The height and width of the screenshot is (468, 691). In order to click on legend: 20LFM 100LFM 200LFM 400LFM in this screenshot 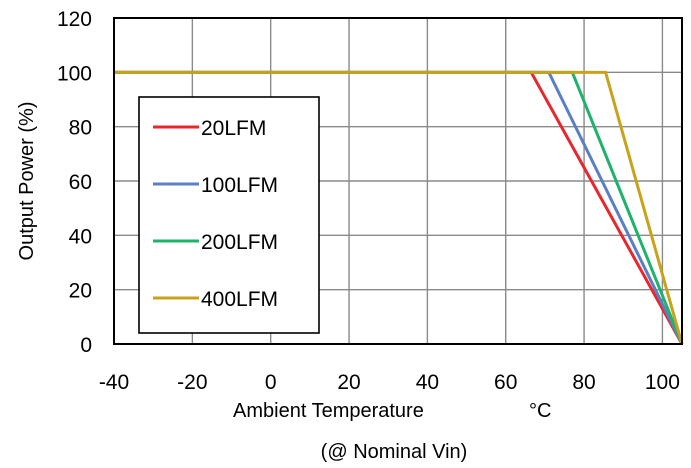, I will do `click(229, 215)`.